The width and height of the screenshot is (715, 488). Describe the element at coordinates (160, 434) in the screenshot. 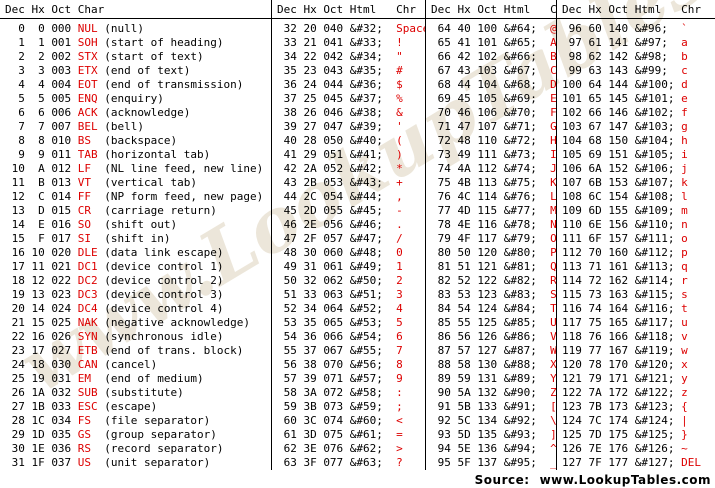

I see `cell-desc: (group separator)` at that location.